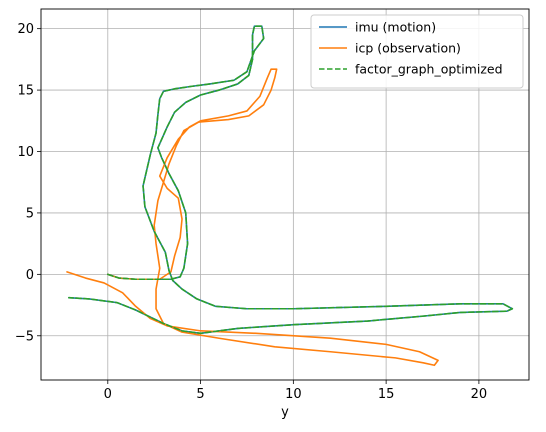 This screenshot has height=432, width=546. Describe the element at coordinates (28, 183) in the screenshot. I see `y-axis-ticks: −5 0 5 10 15 20` at that location.